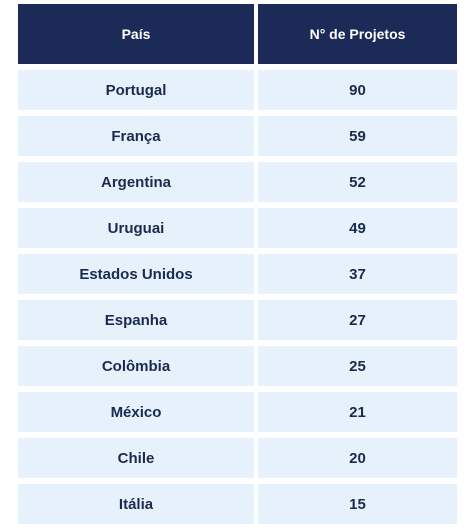 The height and width of the screenshot is (532, 474). Describe the element at coordinates (357, 136) in the screenshot. I see `projects-cell: 59` at that location.